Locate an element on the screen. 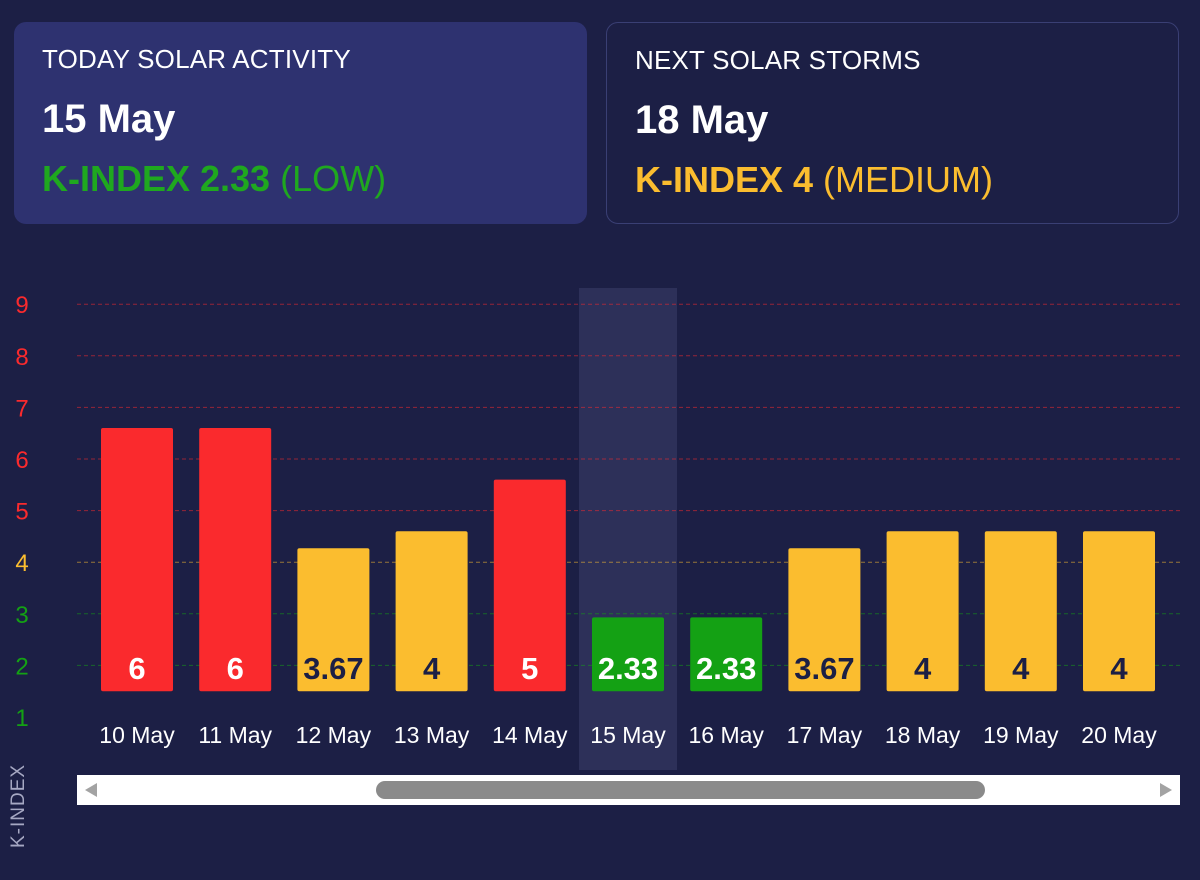 The image size is (1200, 880). y-tick-label: 7 is located at coordinates (21, 408).